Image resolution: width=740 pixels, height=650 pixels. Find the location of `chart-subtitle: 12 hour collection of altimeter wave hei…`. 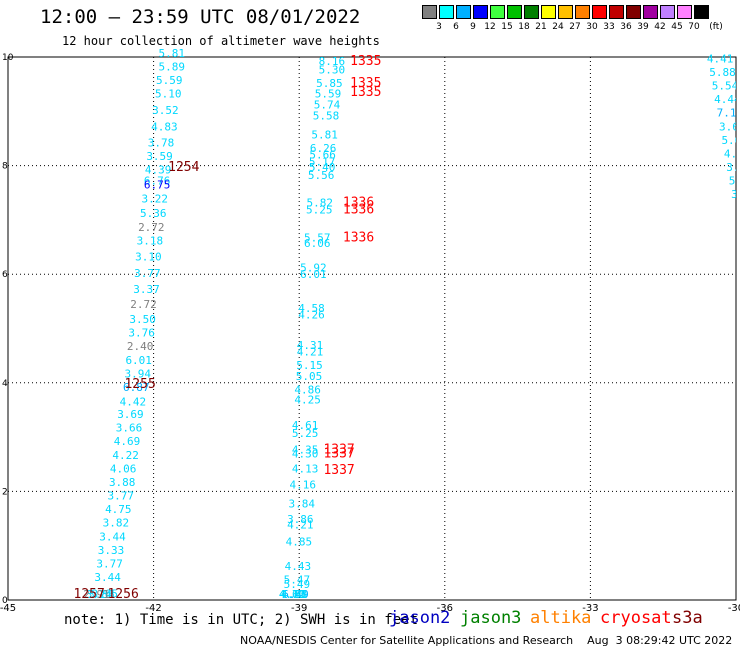

chart-subtitle: 12 hour collection of altimeter wave hei… is located at coordinates (221, 41).